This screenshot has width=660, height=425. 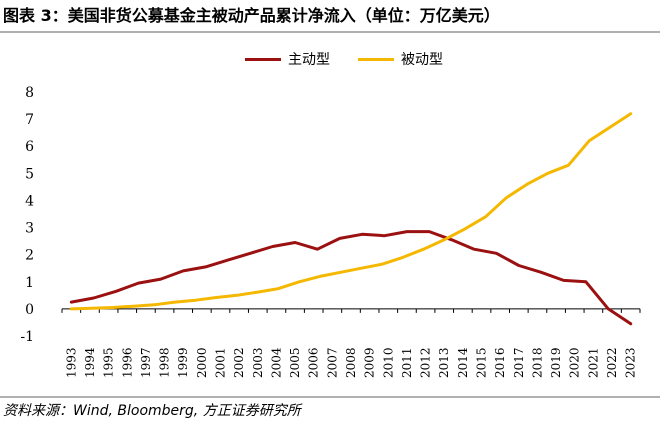 I want to click on x-tick-label: 2012, so click(x=426, y=362).